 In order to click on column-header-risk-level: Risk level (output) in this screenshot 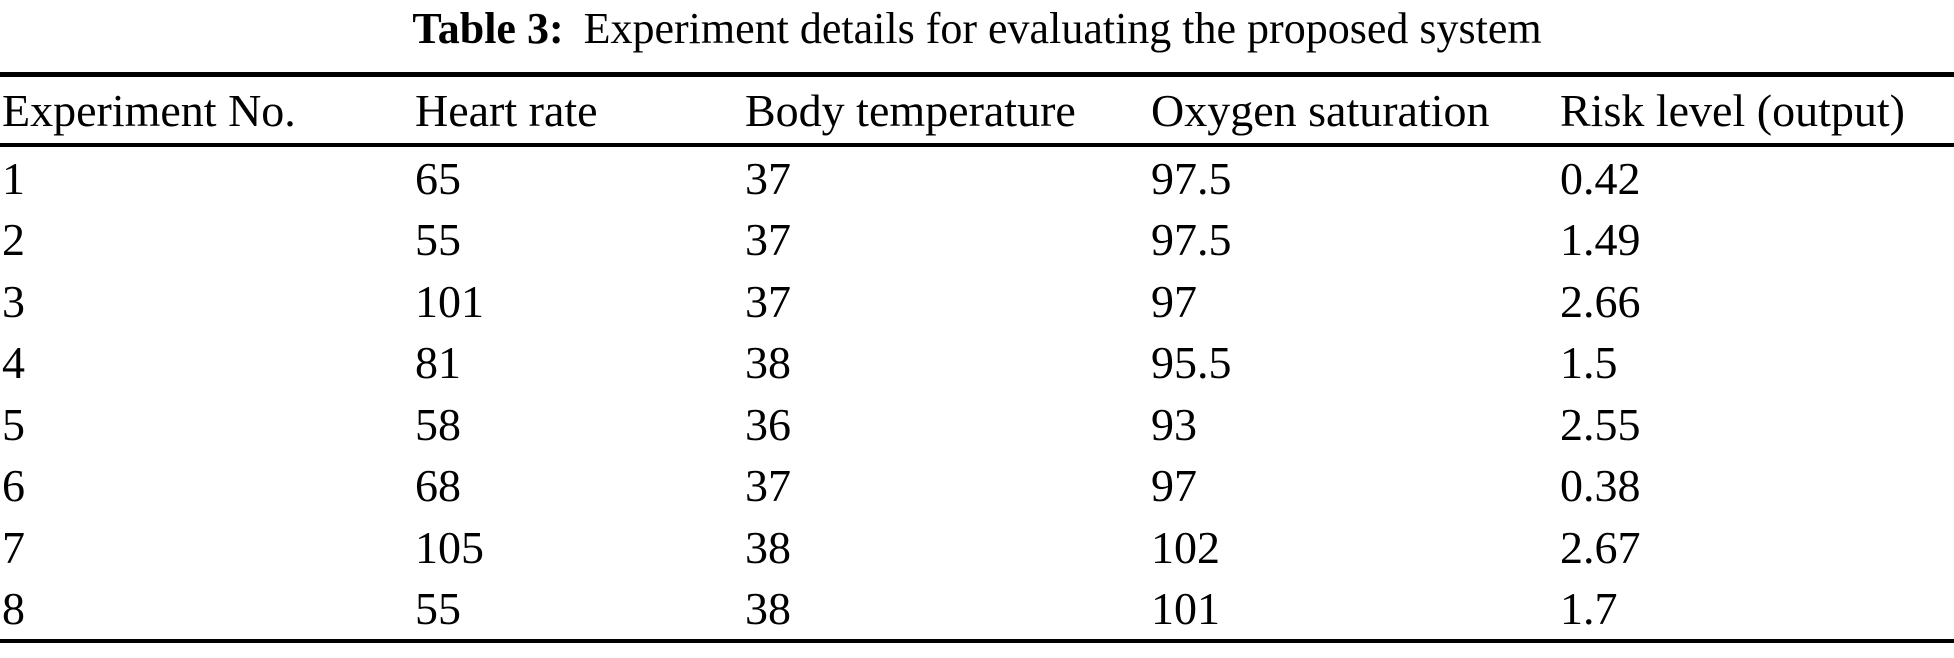, I will do `click(1757, 111)`.